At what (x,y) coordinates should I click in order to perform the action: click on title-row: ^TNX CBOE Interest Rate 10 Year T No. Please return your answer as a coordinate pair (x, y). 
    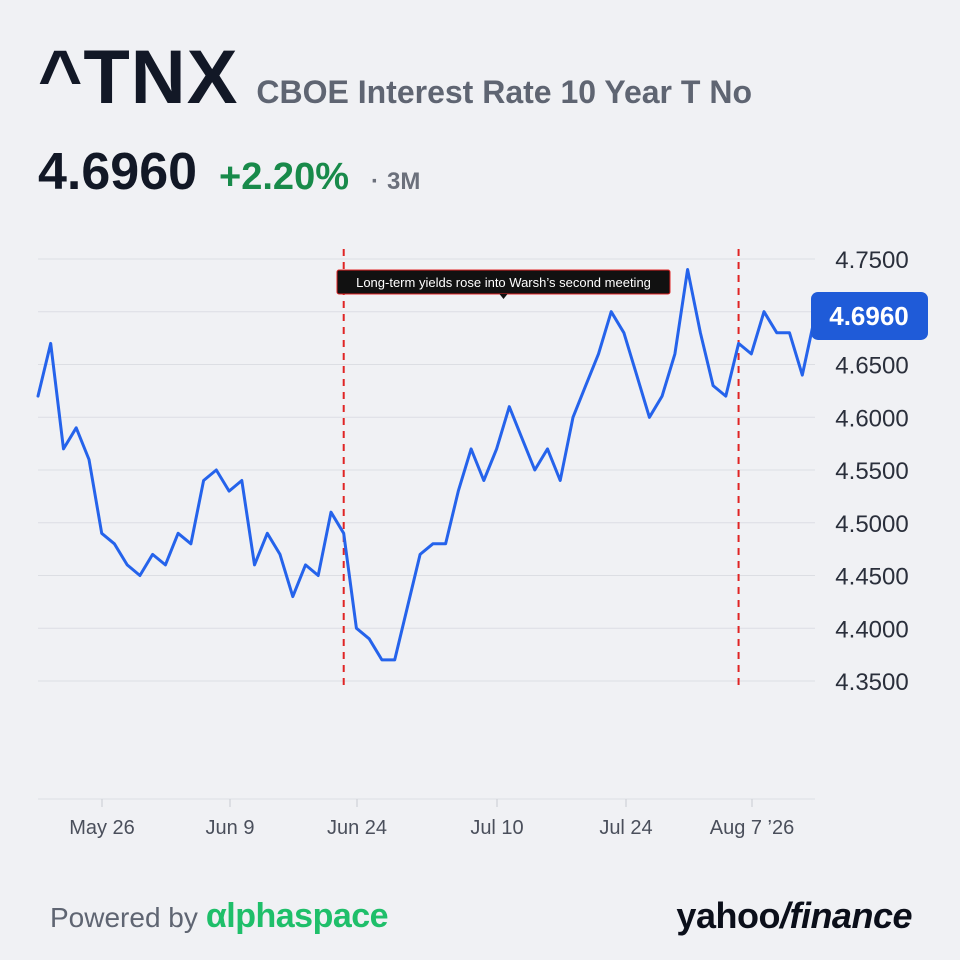
    Looking at the image, I should click on (479, 78).